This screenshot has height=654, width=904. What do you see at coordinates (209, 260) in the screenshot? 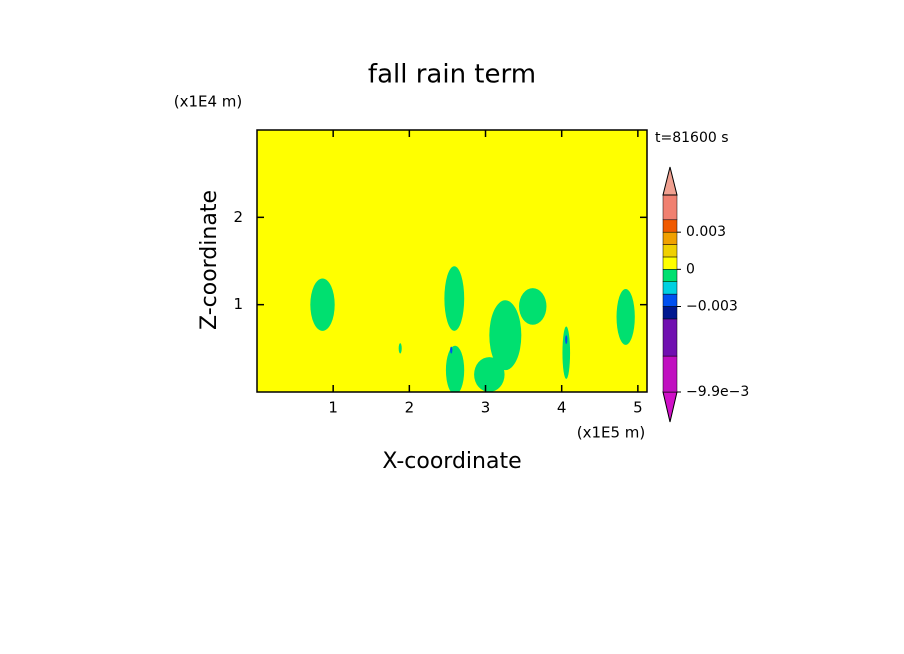
I see `y-axis-label: Z-coordinate` at bounding box center [209, 260].